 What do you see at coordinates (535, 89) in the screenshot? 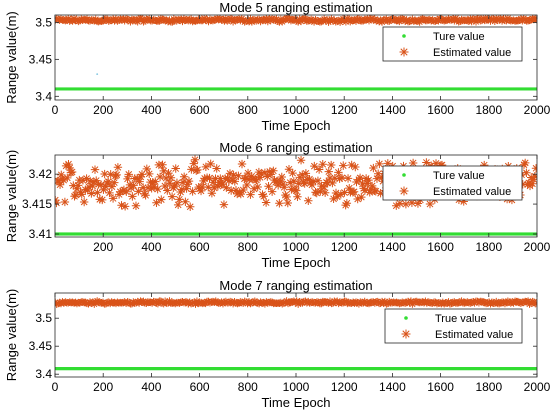
I see `true-value-point` at bounding box center [535, 89].